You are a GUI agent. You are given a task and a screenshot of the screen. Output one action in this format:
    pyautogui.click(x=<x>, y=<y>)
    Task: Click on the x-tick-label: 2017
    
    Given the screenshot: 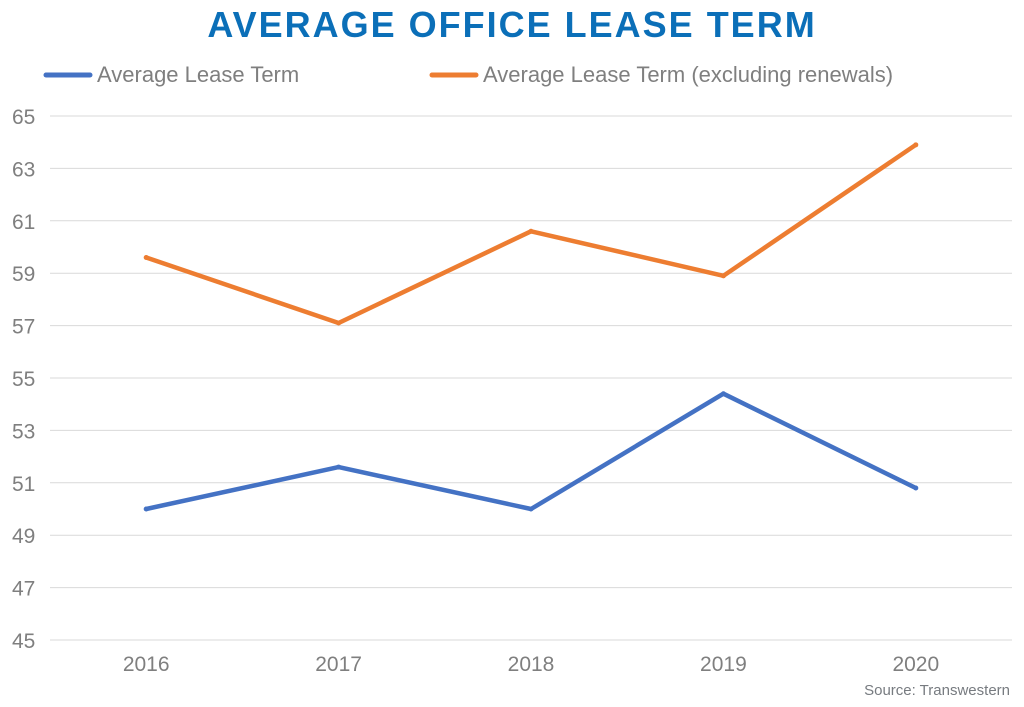 What is the action you would take?
    pyautogui.click(x=338, y=664)
    